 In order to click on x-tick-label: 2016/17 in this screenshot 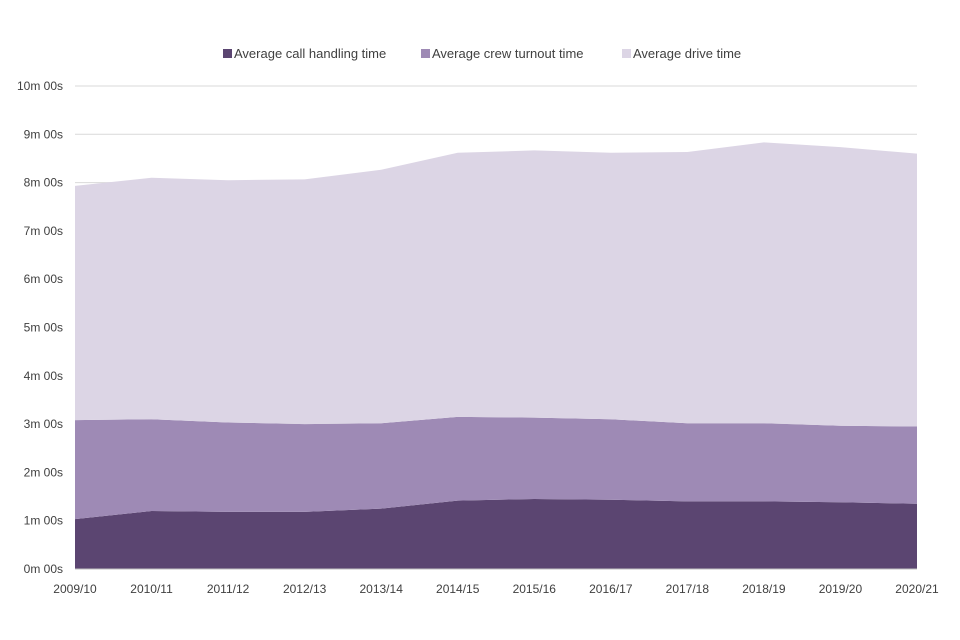, I will do `click(611, 589)`.